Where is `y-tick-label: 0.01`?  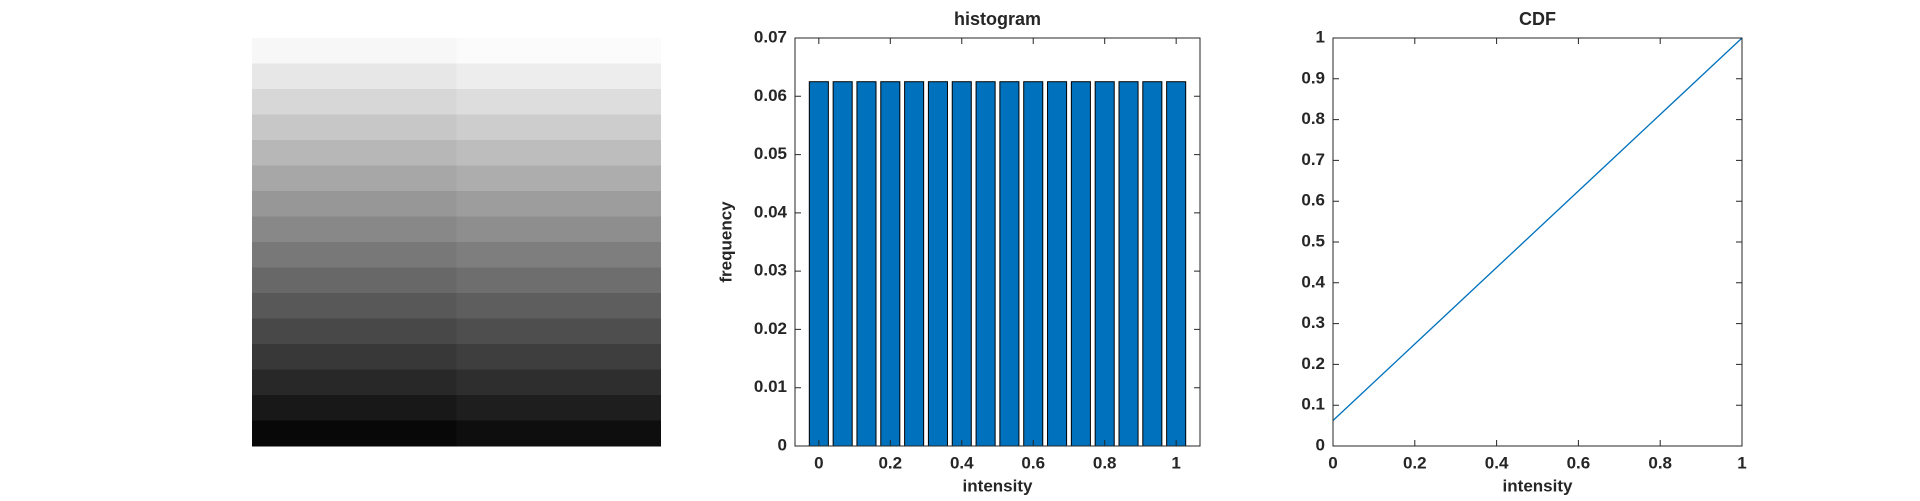 y-tick-label: 0.01 is located at coordinates (770, 386).